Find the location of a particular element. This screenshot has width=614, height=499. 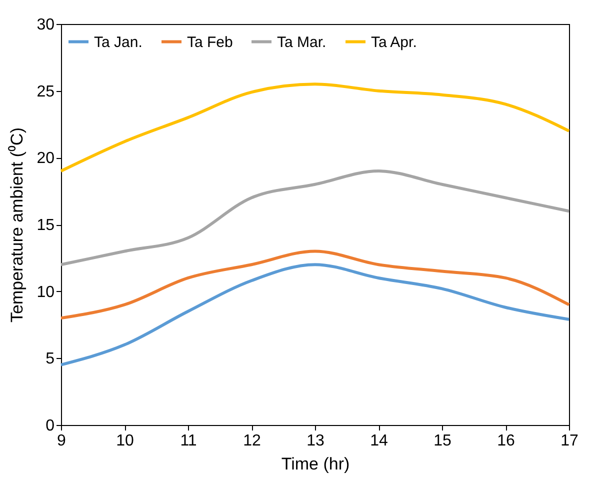

y-tick-label: 0 is located at coordinates (50, 426).